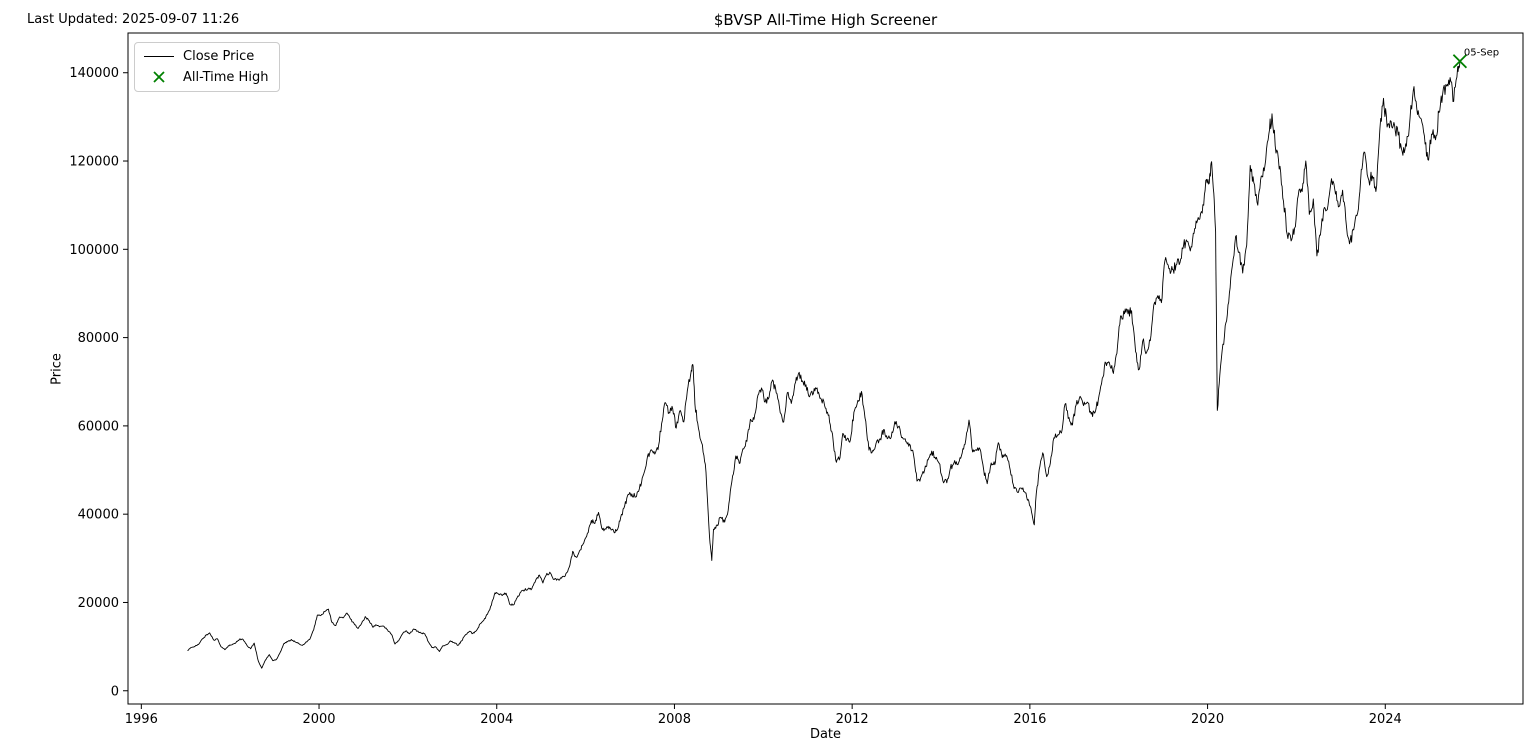 The image size is (1536, 754). Describe the element at coordinates (1460, 61) in the screenshot. I see `all-time-high-marker` at that location.